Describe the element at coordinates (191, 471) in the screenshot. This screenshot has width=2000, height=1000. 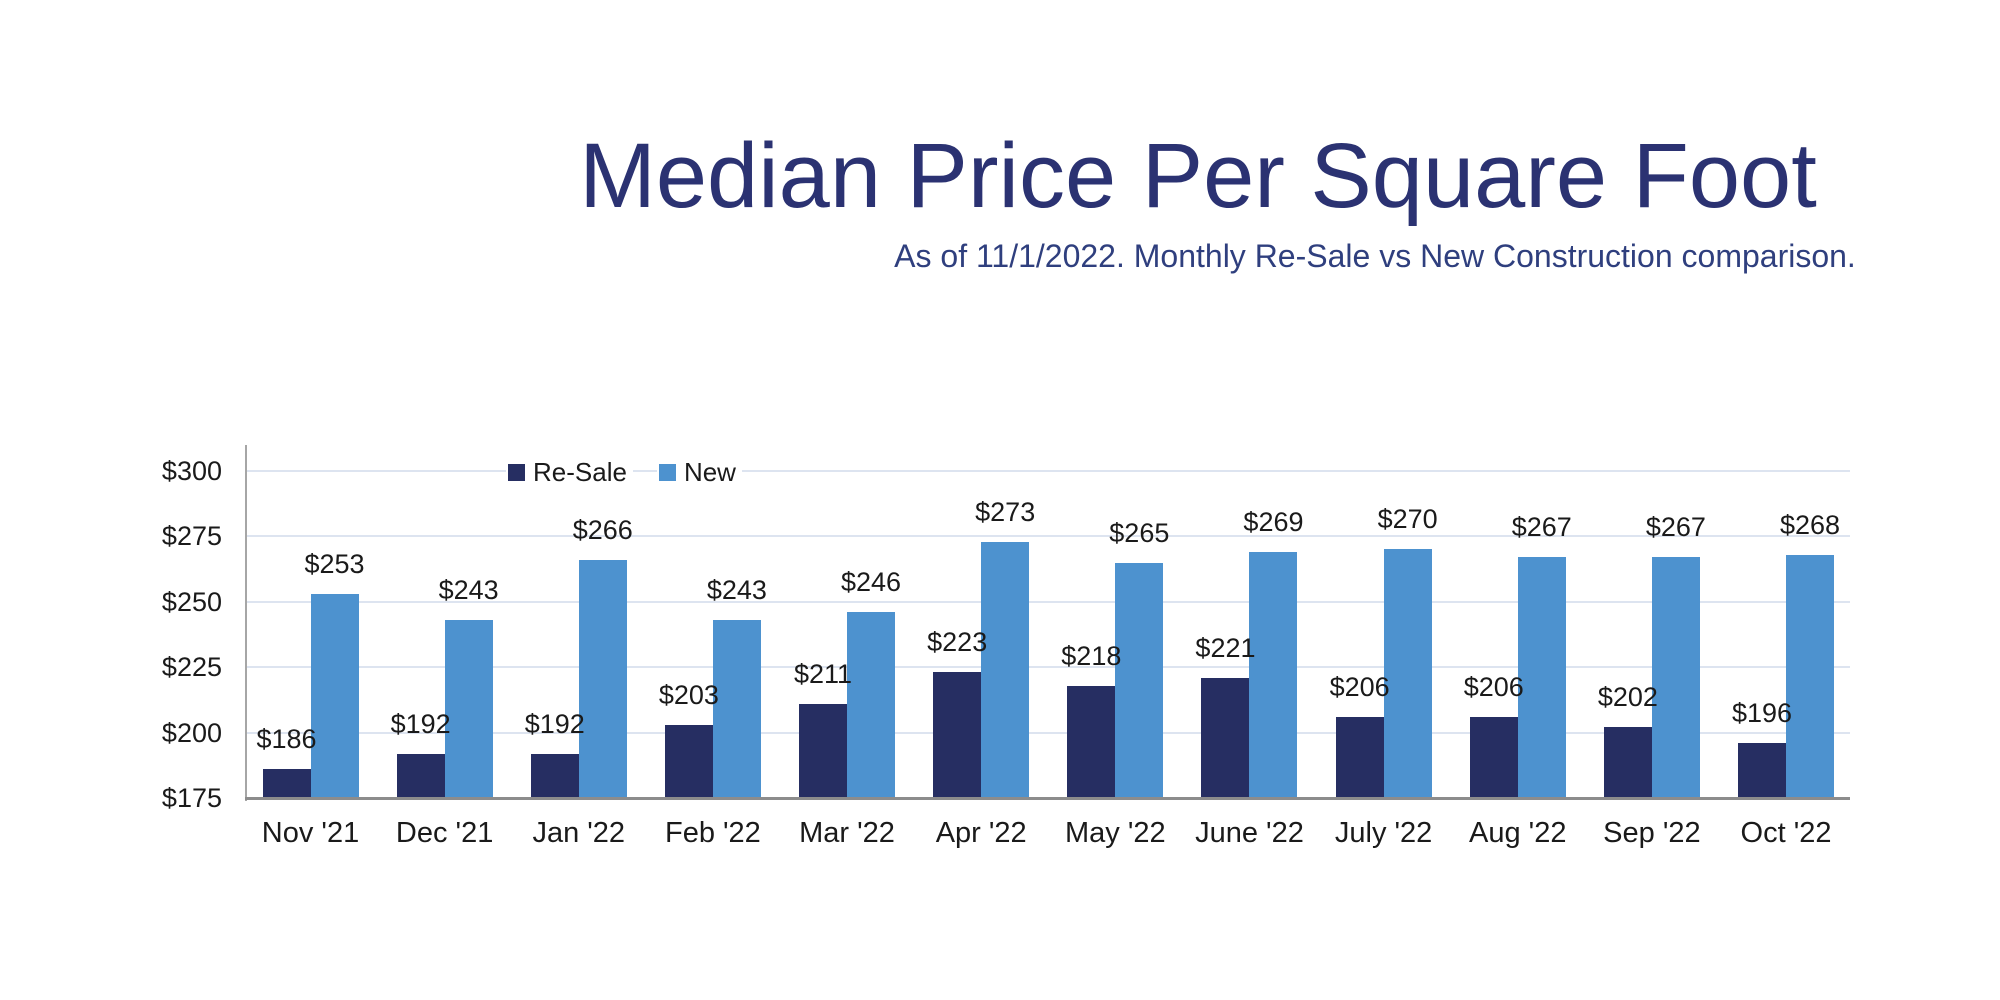
I see `y-tick-label-300: $300` at that location.